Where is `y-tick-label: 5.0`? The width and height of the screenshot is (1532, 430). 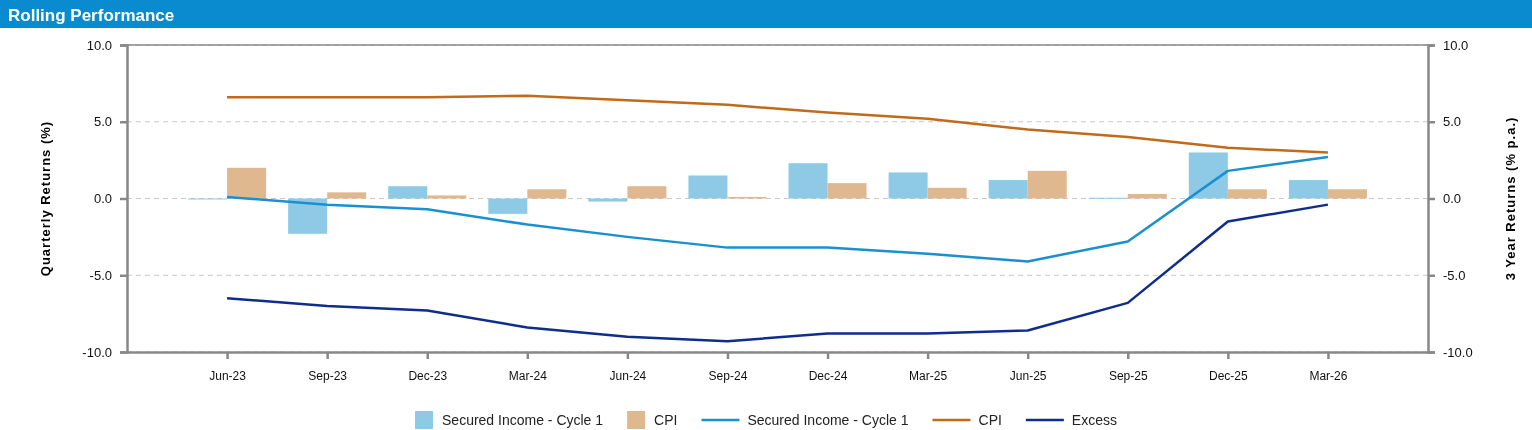
y-tick-label: 5.0 is located at coordinates (102, 122).